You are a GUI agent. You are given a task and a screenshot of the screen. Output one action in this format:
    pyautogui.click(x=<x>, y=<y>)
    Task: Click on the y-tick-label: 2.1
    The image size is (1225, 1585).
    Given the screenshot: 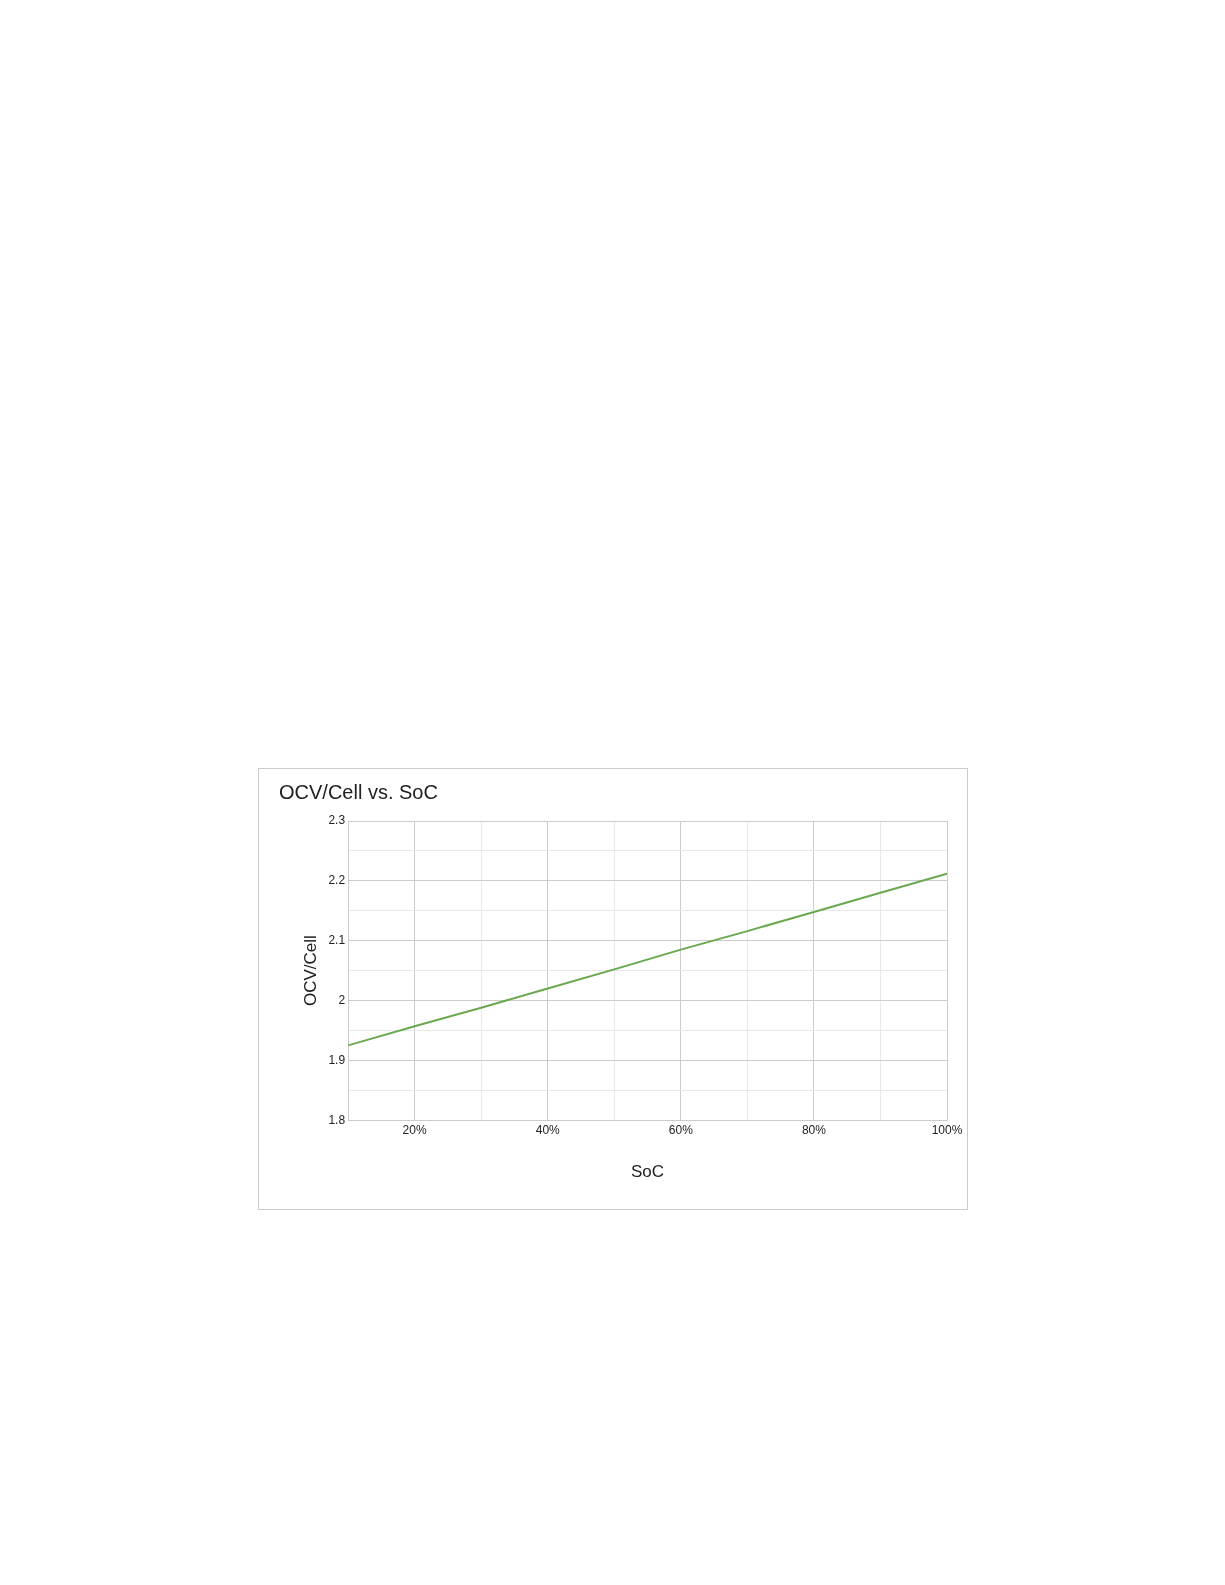 What is the action you would take?
    pyautogui.click(x=337, y=939)
    